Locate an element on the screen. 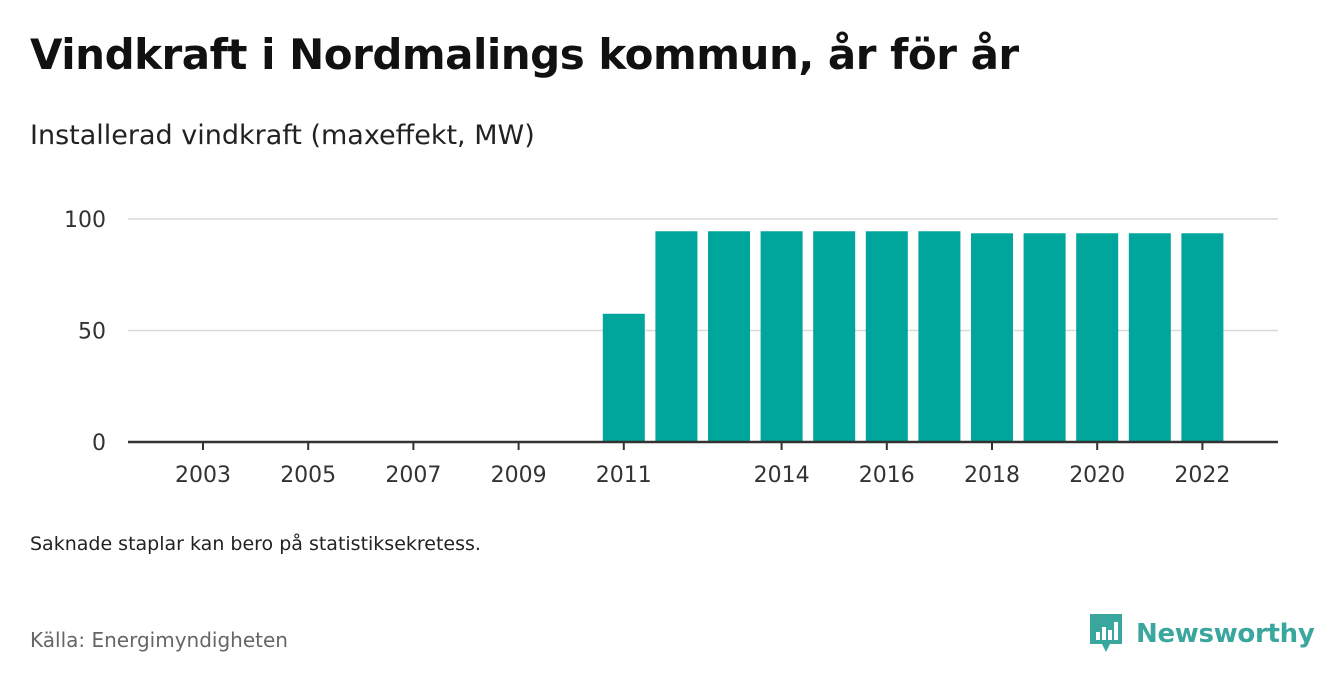 This screenshot has width=1340, height=685. bar-2022 is located at coordinates (1202, 337).